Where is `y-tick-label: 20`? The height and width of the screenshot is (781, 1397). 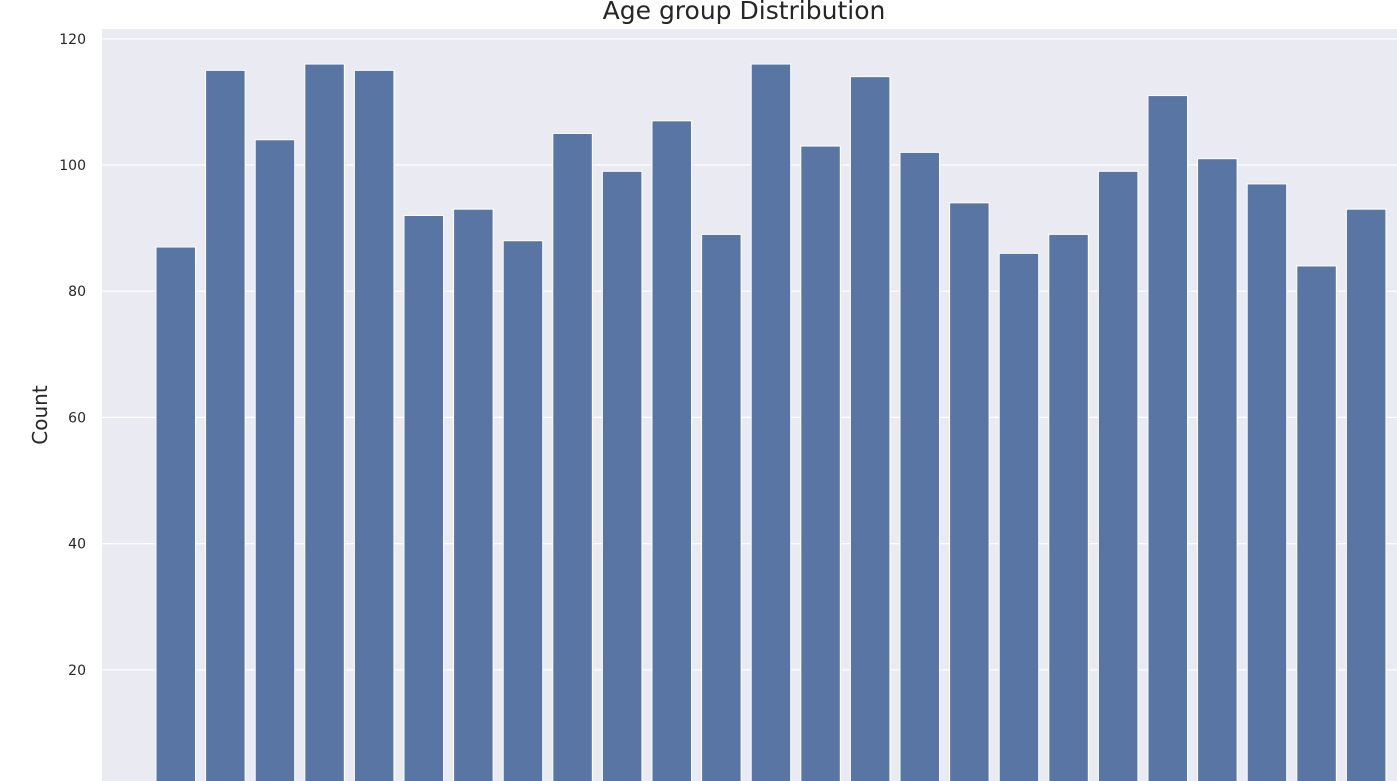
y-tick-label: 20 is located at coordinates (77, 671).